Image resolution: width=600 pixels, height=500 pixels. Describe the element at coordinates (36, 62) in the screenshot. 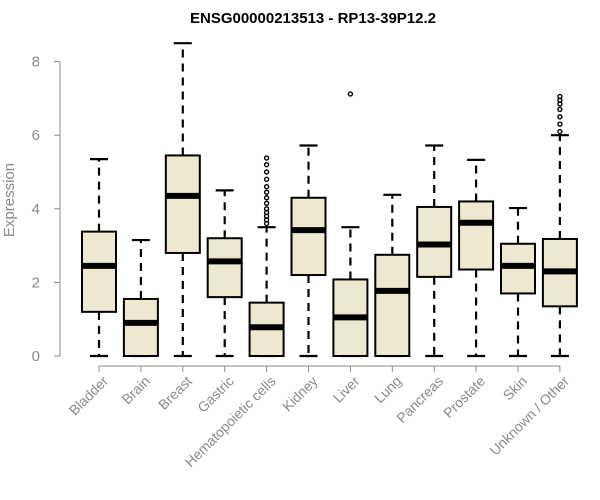

I see `y-tick-label: 8` at that location.